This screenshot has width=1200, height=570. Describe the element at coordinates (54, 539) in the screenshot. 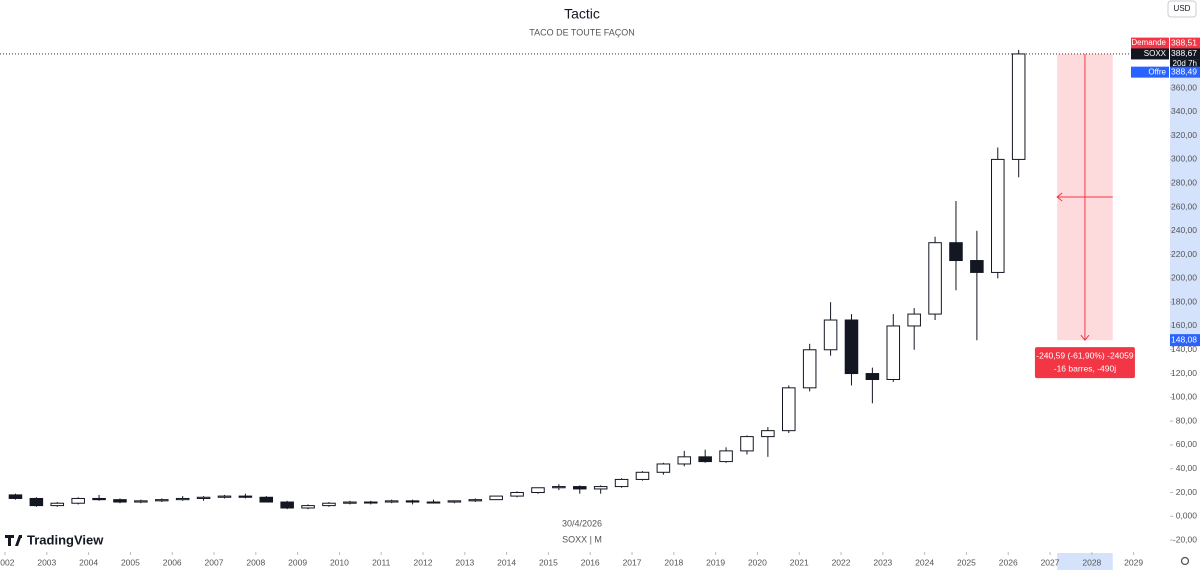

I see `logo: TradingView` at that location.